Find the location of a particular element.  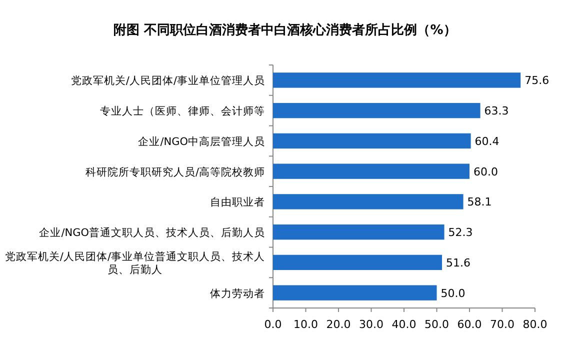

x-tick-label: 50.0 is located at coordinates (436, 324).